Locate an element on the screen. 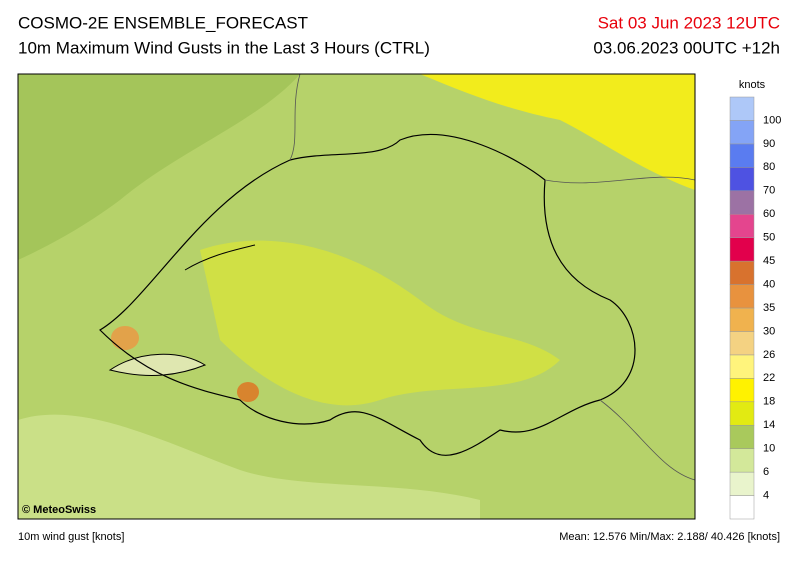 The height and width of the screenshot is (561, 800). valid-time: Sat 03 Jun 2023 12UTC is located at coordinates (689, 22).